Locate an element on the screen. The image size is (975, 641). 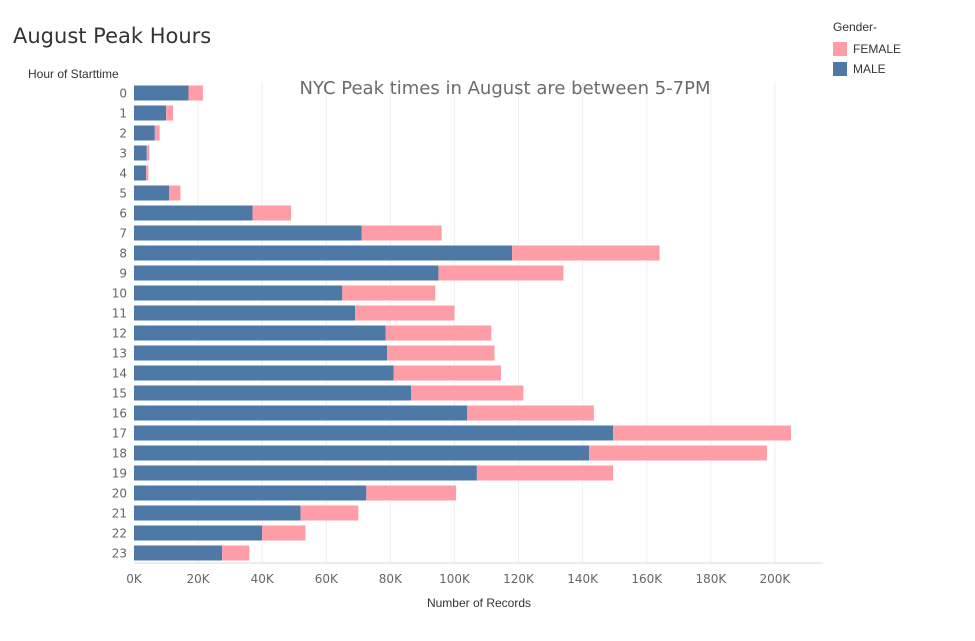
legend-swatch-male is located at coordinates (840, 69).